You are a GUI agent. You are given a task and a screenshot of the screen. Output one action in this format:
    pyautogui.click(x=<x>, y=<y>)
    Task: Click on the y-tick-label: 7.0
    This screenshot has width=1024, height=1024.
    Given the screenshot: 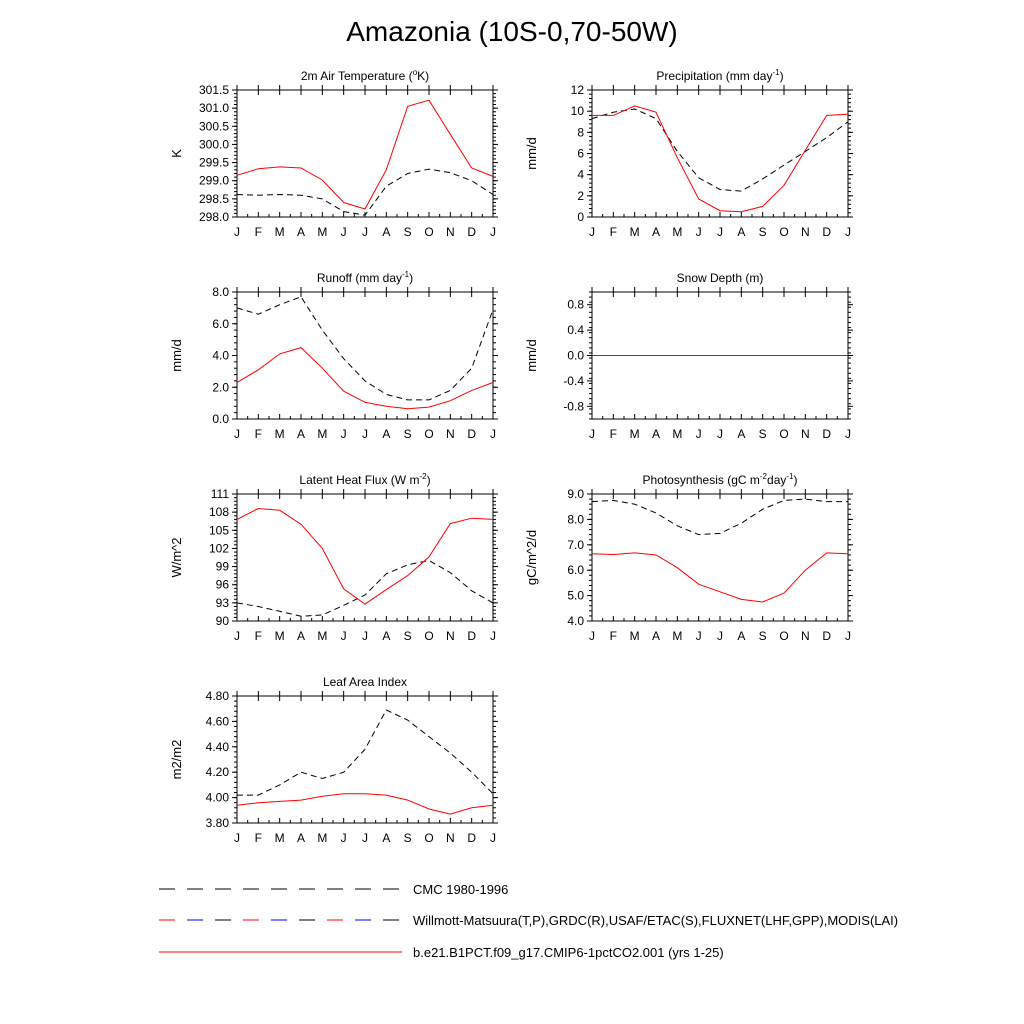 What is the action you would take?
    pyautogui.click(x=575, y=545)
    